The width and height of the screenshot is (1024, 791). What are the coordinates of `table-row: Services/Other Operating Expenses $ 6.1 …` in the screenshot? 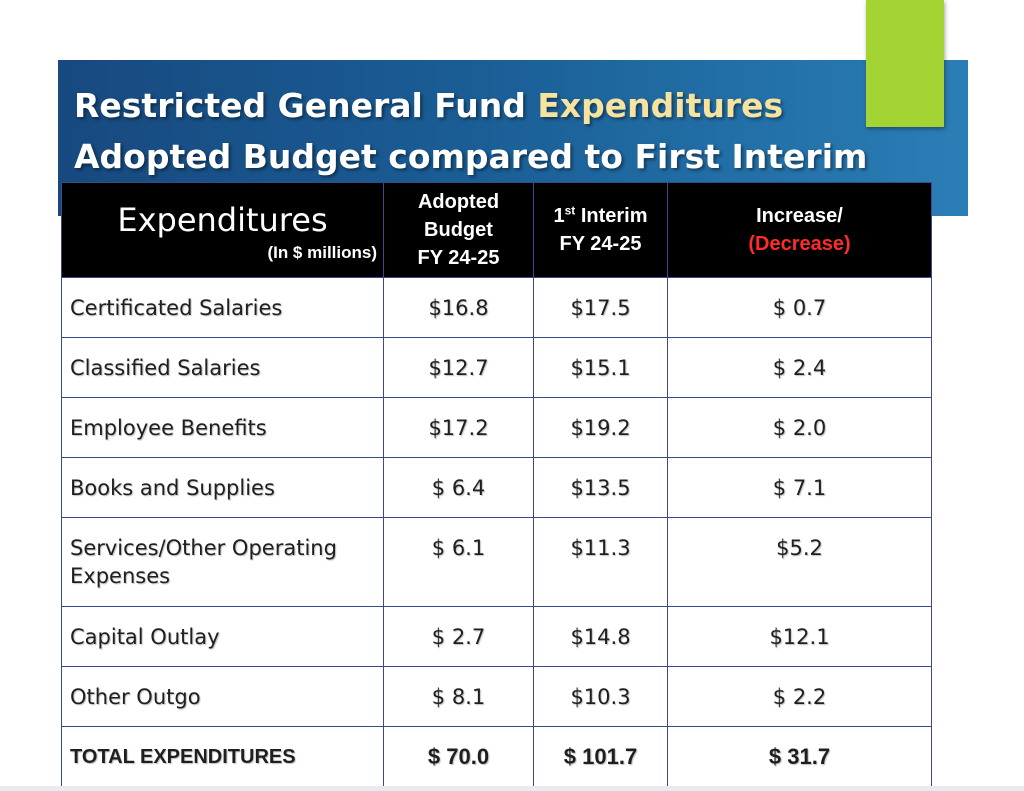 It's located at (496, 562).